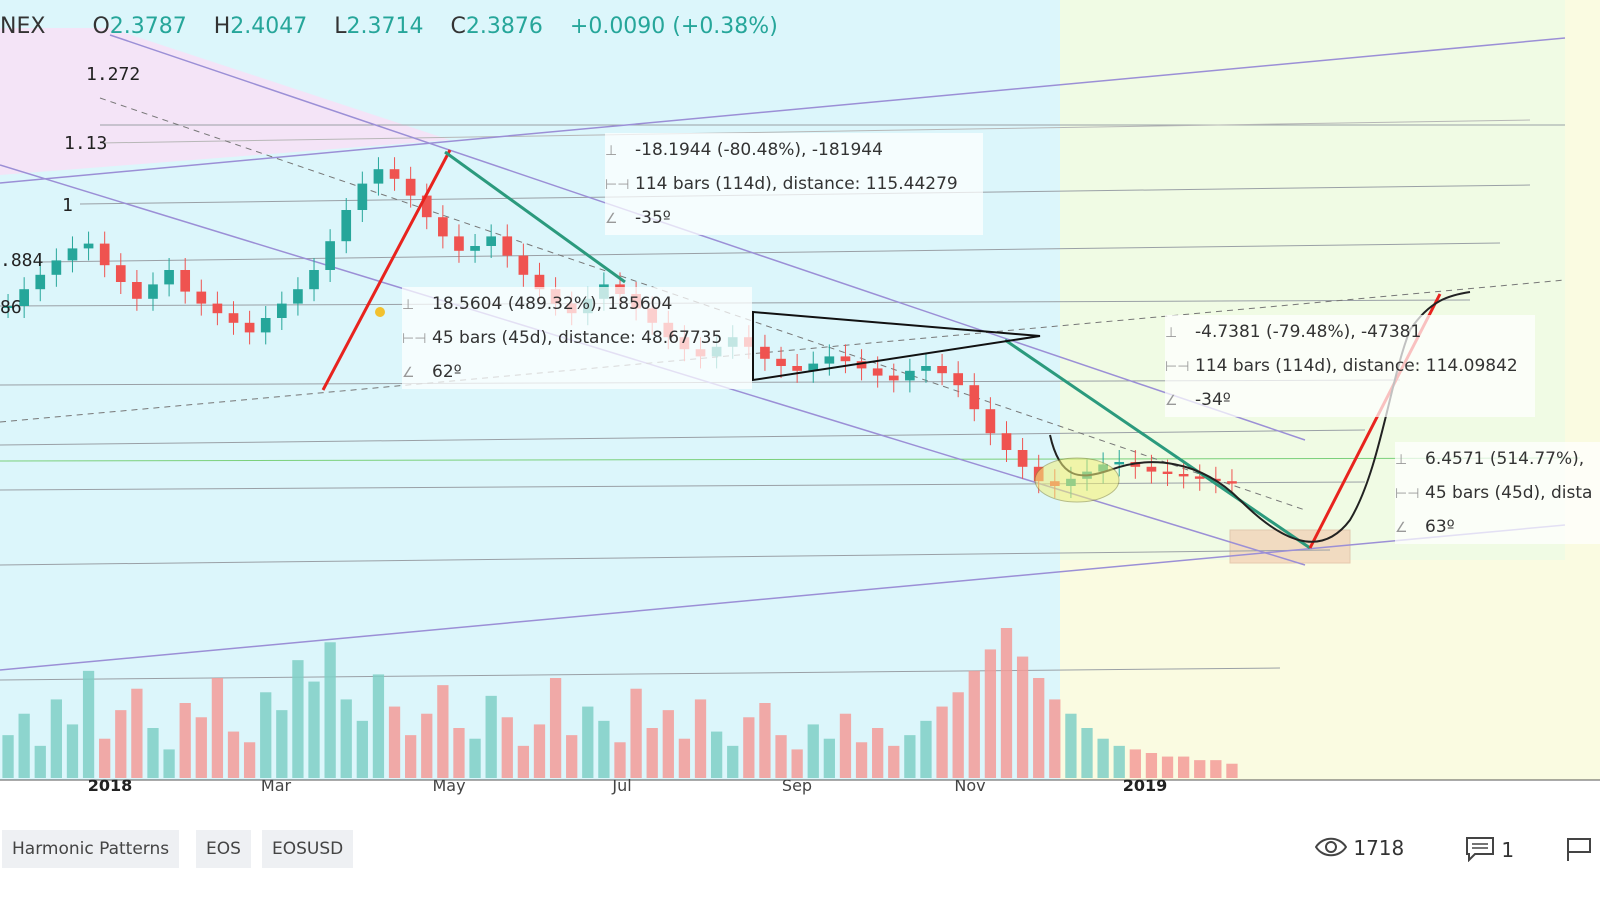 This screenshot has height=900, width=1600. Describe the element at coordinates (22, 260) in the screenshot. I see `fib-label-0884: .884` at that location.